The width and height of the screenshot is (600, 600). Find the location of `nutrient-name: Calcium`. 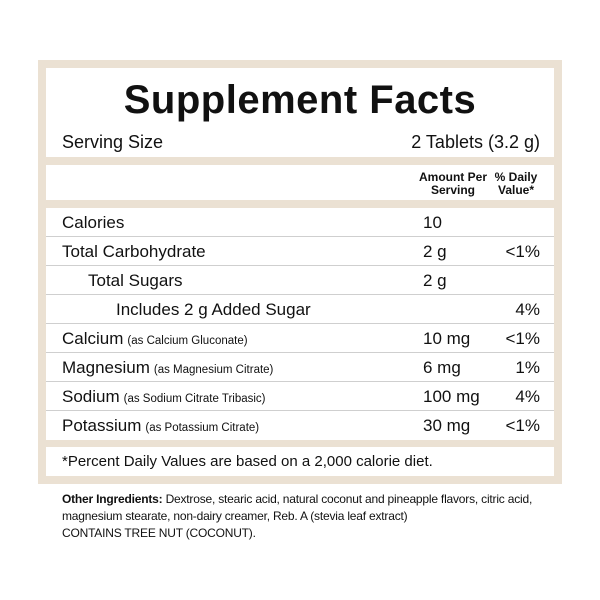

nutrient-name: Calcium is located at coordinates (93, 338).